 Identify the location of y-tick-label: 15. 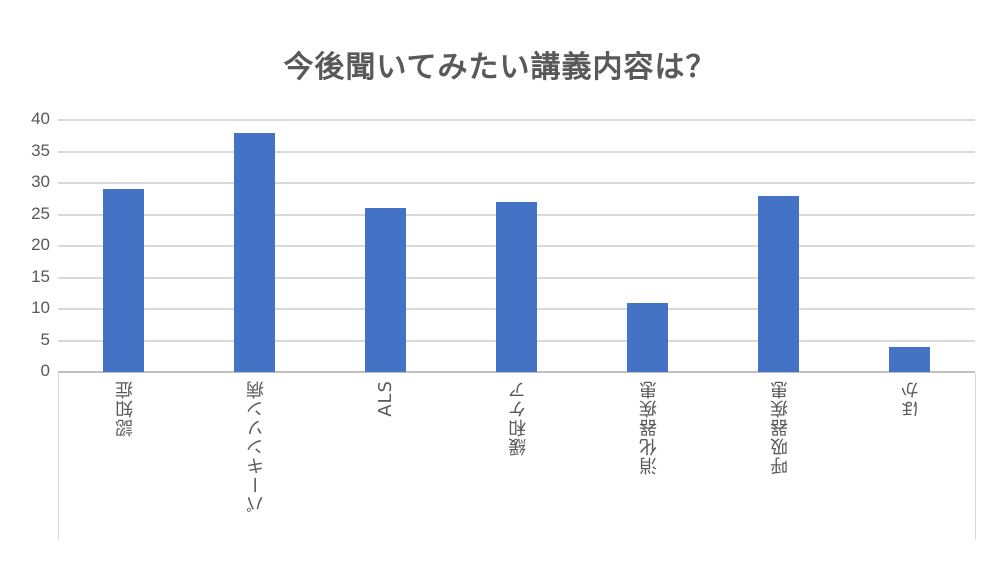
(40, 276).